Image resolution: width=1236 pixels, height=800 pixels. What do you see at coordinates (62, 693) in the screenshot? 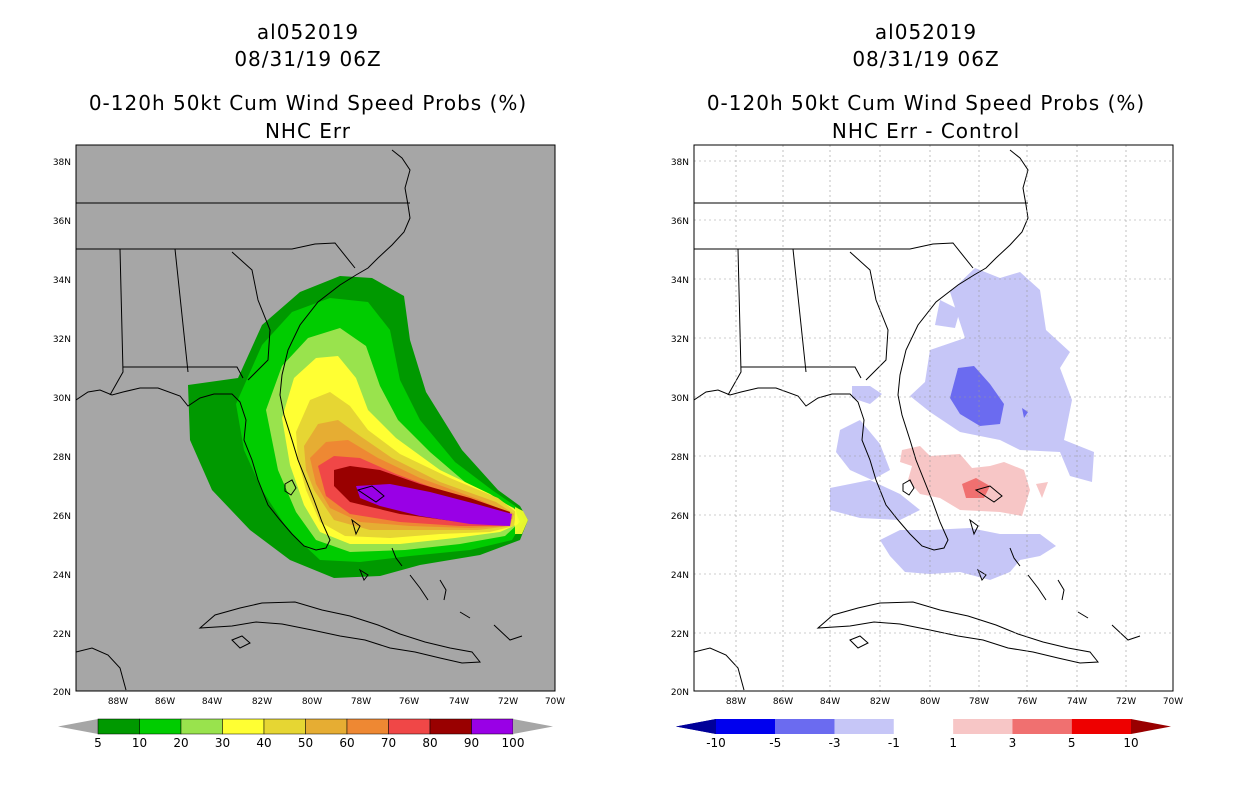
I see `left-lat-label: 20N` at bounding box center [62, 693].